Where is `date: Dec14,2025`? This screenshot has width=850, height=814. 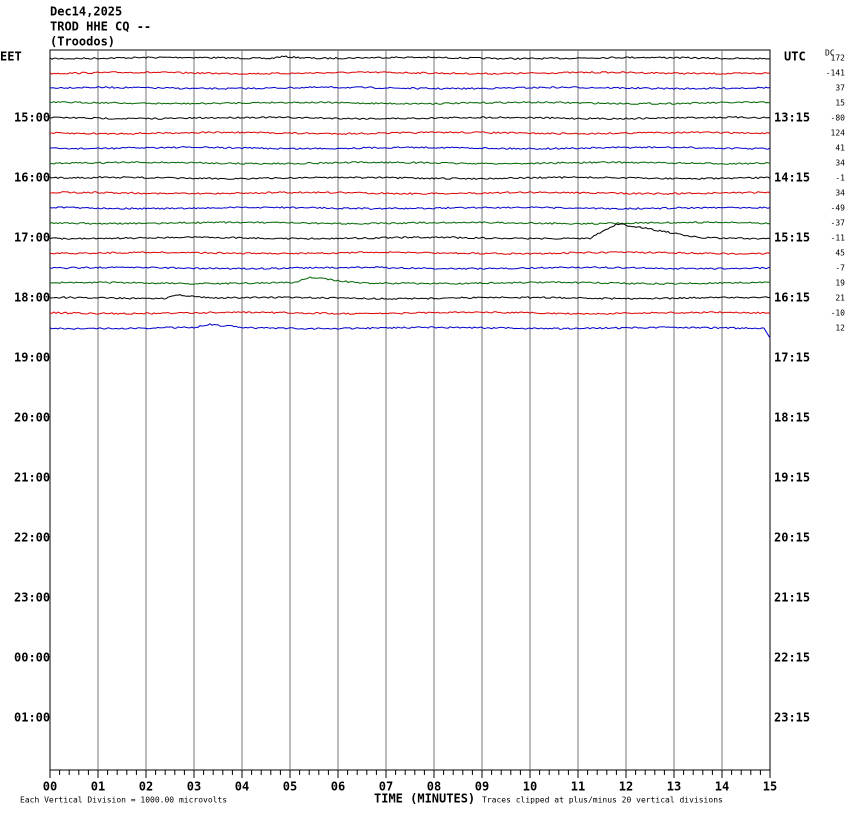
date: Dec14,2025 is located at coordinates (86, 12).